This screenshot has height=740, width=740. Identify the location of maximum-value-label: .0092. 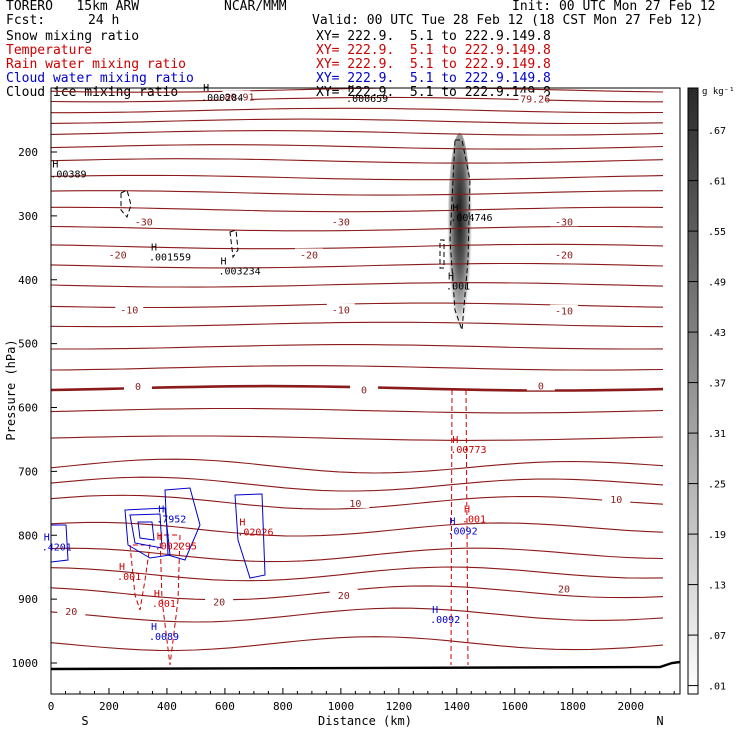
(463, 532).